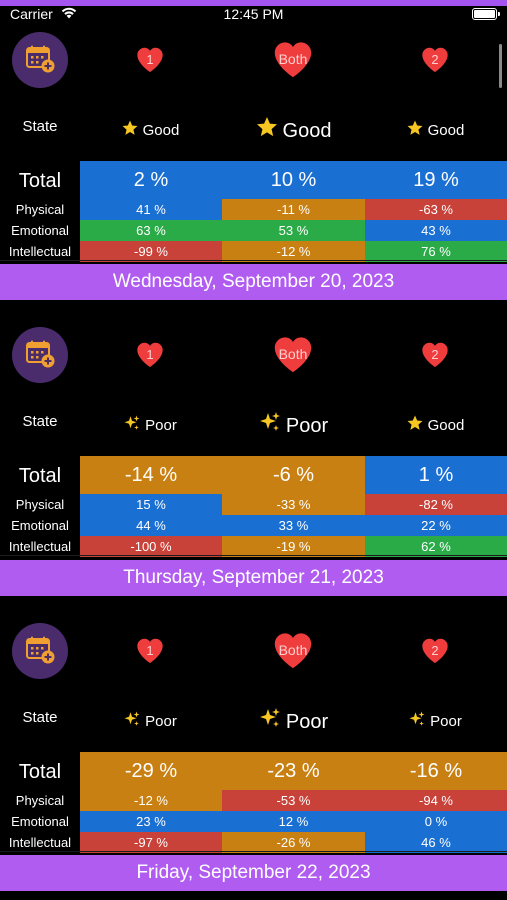 This screenshot has width=507, height=900. What do you see at coordinates (253, 578) in the screenshot?
I see `date-banner: Thursday, September 21, 2023` at bounding box center [253, 578].